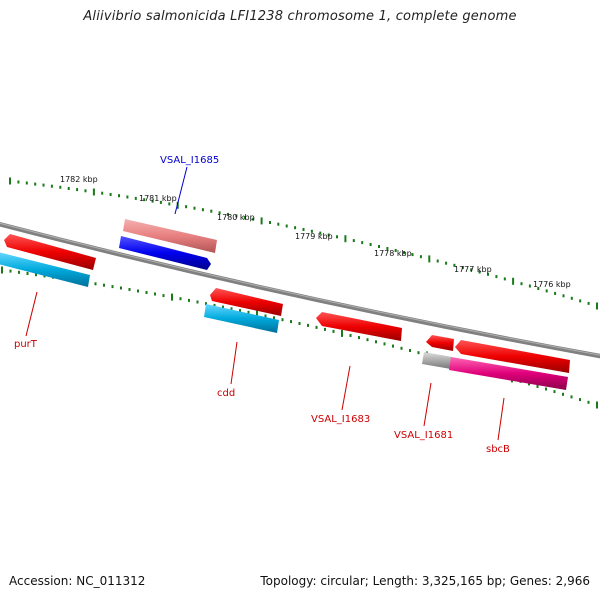 This screenshot has height=600, width=600. I want to click on gene-label-VSAL_I1683: VSAL_I1683, so click(340, 419).